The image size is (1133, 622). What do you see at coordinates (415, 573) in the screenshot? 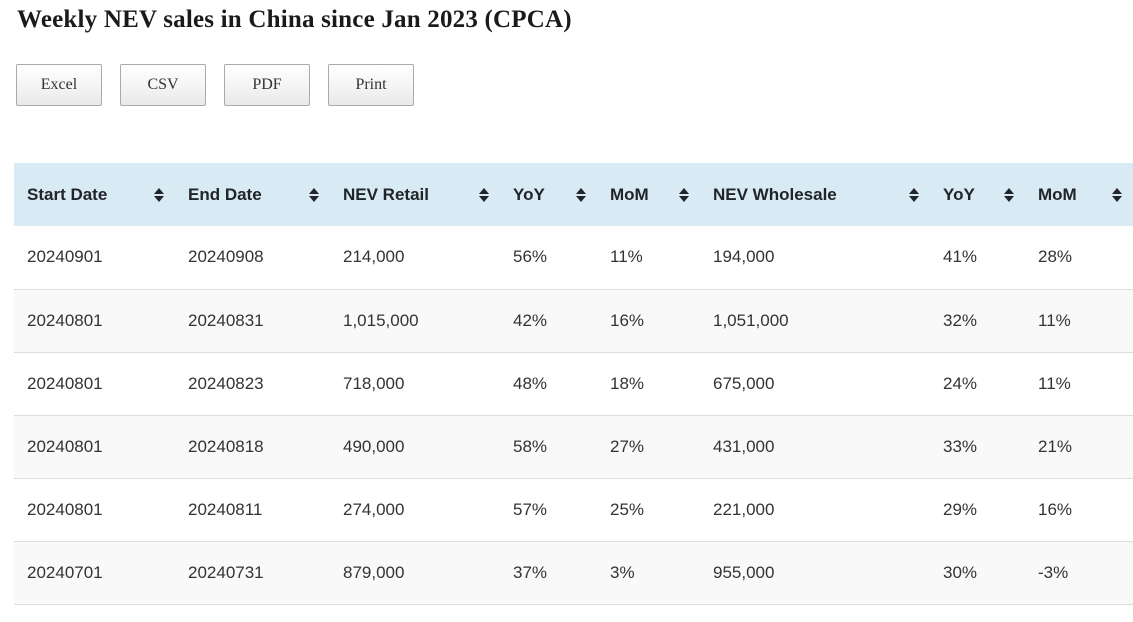
I see `table-cell: 879,000` at bounding box center [415, 573].